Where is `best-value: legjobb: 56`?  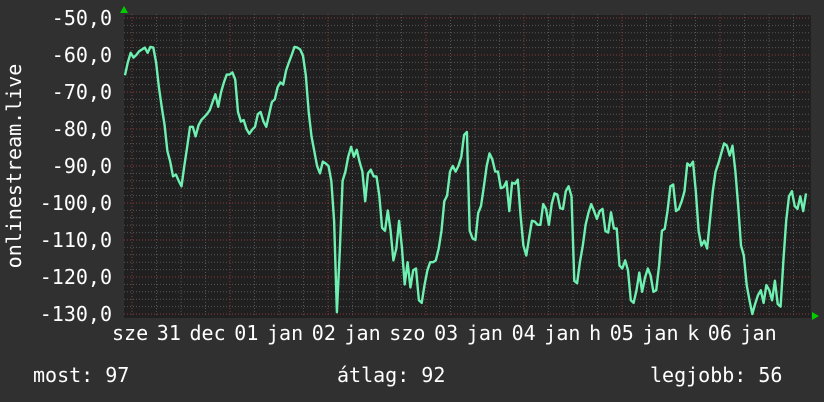
best-value: legjobb: 56 is located at coordinates (716, 375).